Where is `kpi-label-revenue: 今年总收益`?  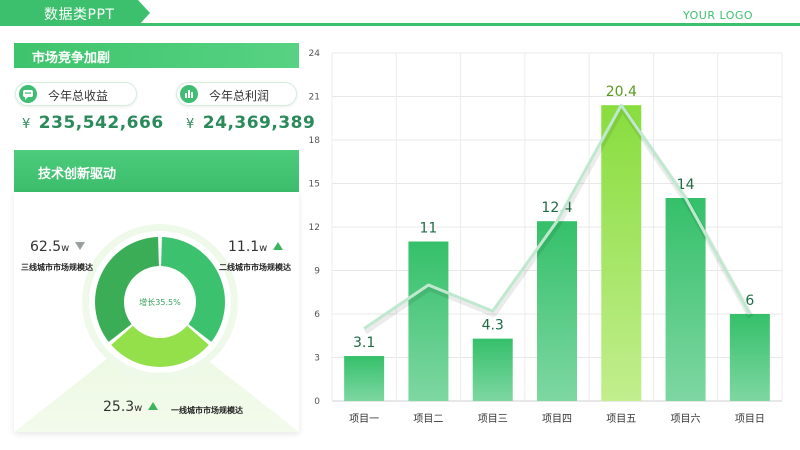 kpi-label-revenue: 今年总收益 is located at coordinates (78, 96).